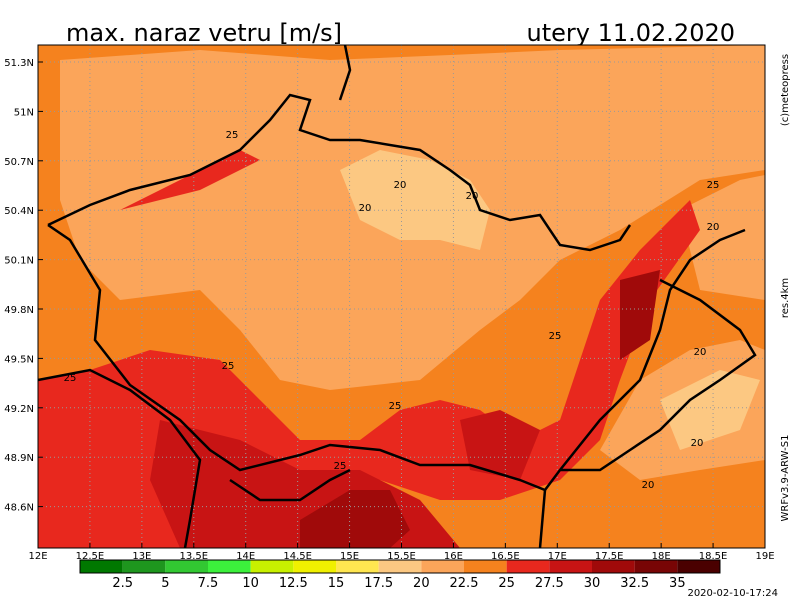 The height and width of the screenshot is (600, 800). What do you see at coordinates (141, 556) in the screenshot?
I see `lon-label: 13E` at bounding box center [141, 556].